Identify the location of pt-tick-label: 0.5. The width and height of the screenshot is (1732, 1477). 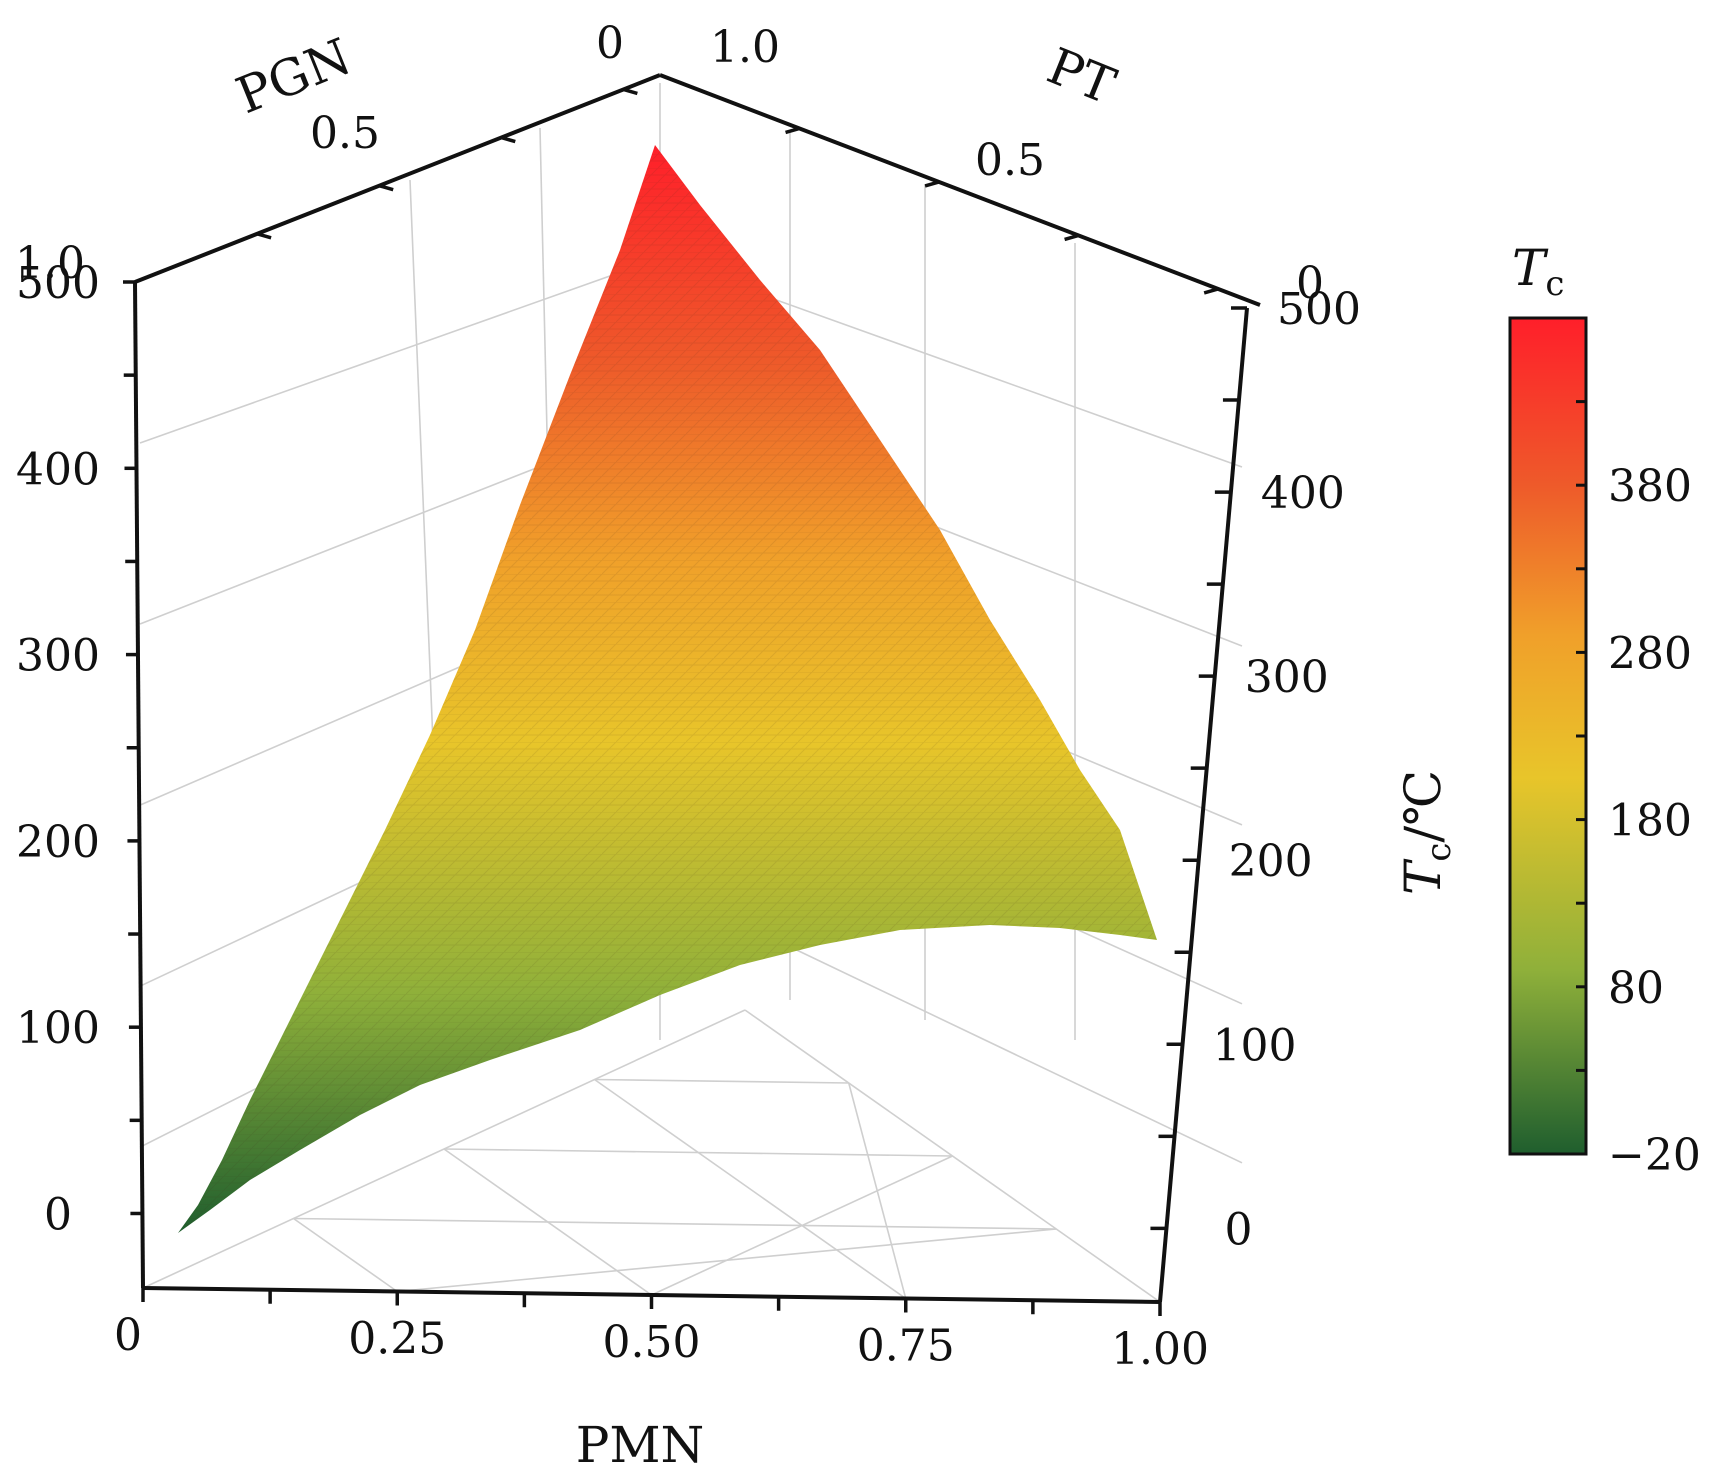
(1010, 160).